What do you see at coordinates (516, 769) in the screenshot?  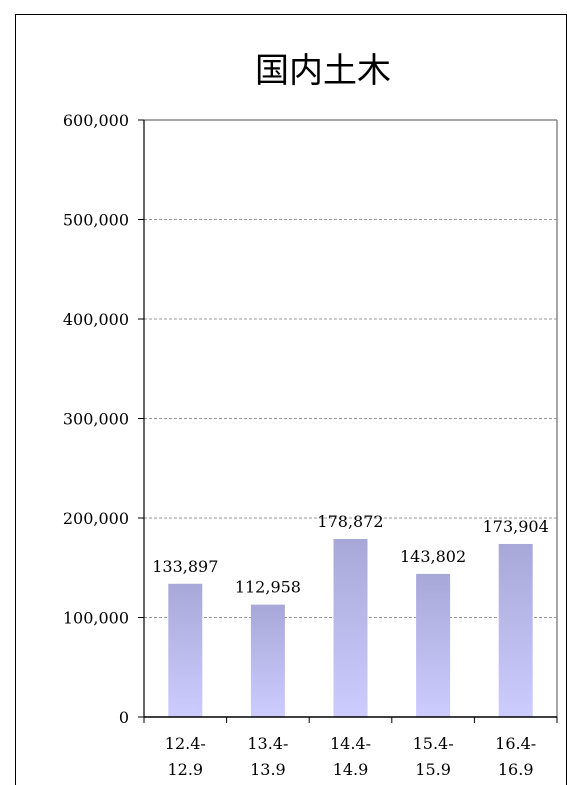 I see `x-tick-label-end: 16.9` at bounding box center [516, 769].